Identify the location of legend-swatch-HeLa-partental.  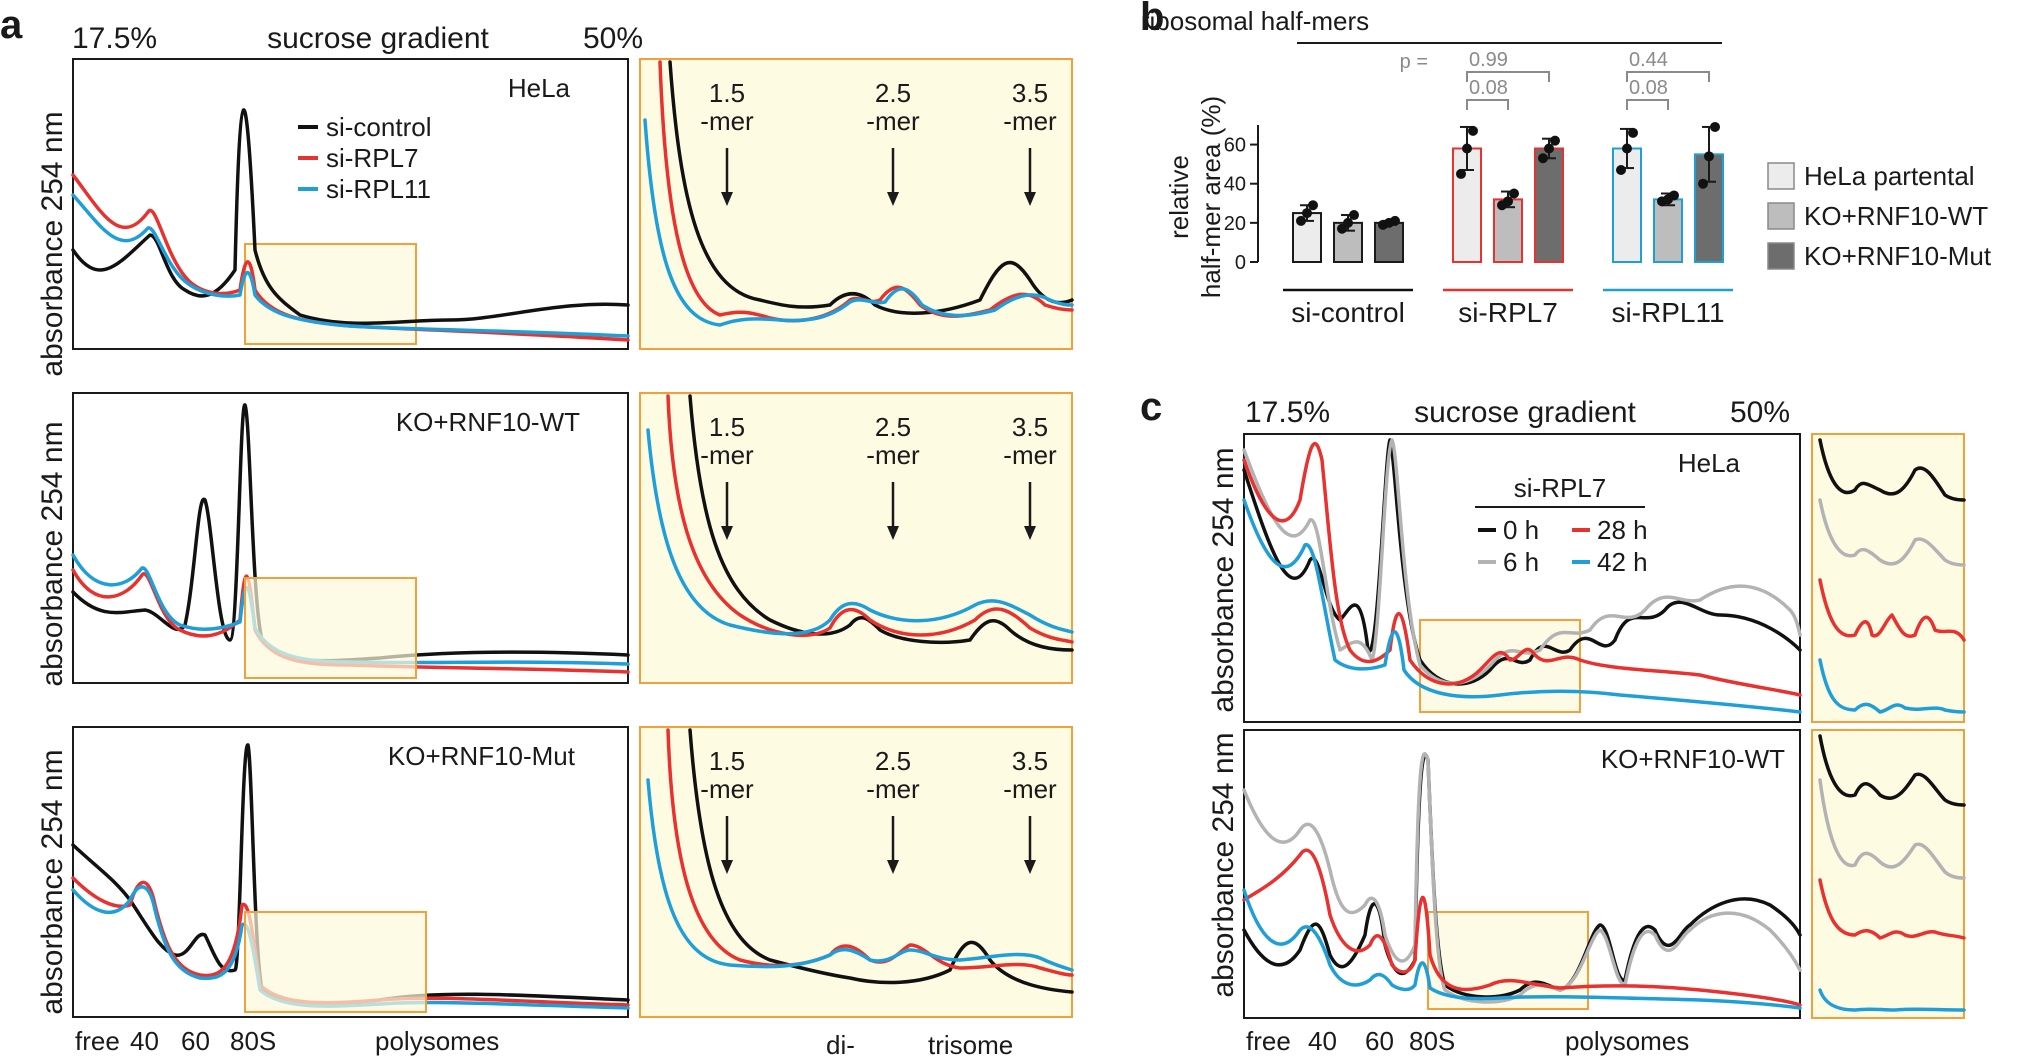
(1781, 176).